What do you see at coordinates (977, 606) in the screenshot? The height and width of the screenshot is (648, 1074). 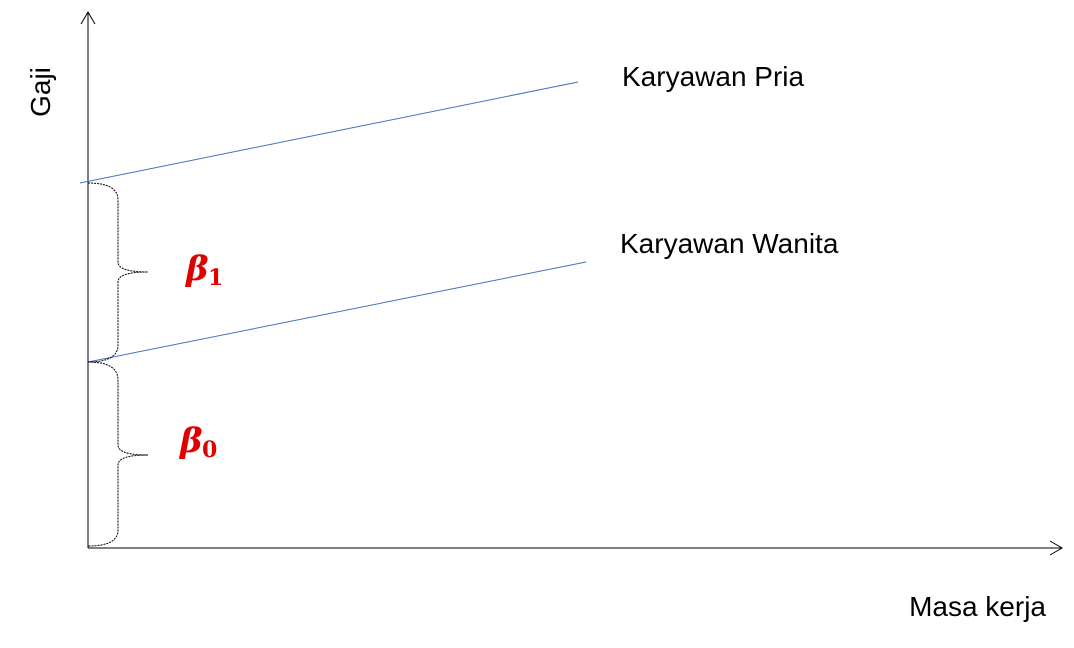 I see `x-axis-label: Masa kerja` at bounding box center [977, 606].